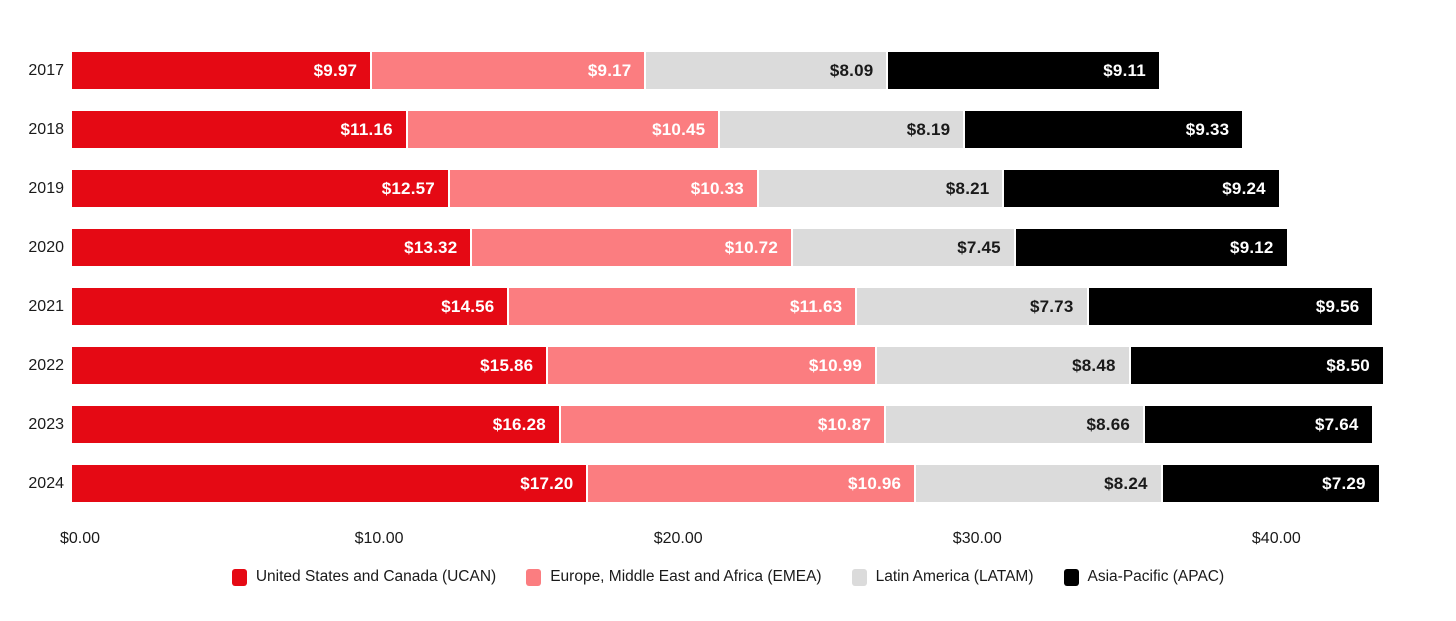 The height and width of the screenshot is (621, 1456). I want to click on value-label: $13.32, so click(431, 247).